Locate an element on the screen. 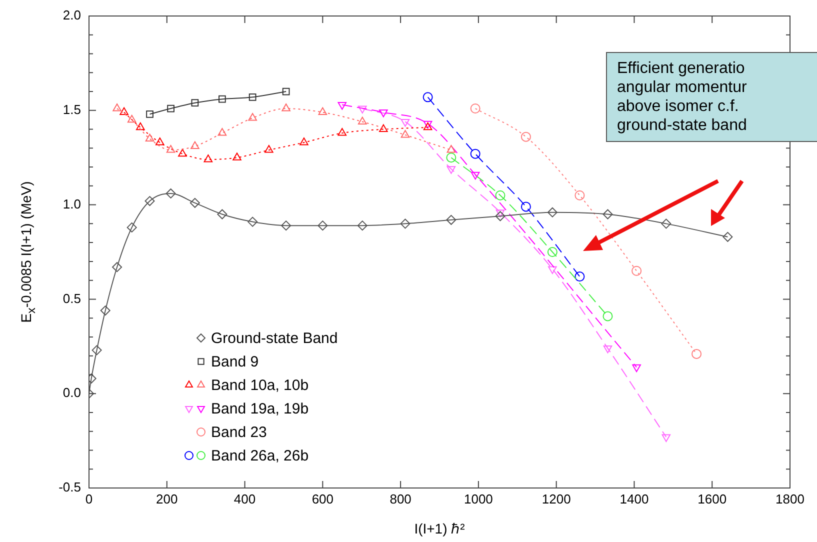 This screenshot has height=542, width=817. legend-label: Band 9 is located at coordinates (235, 362).